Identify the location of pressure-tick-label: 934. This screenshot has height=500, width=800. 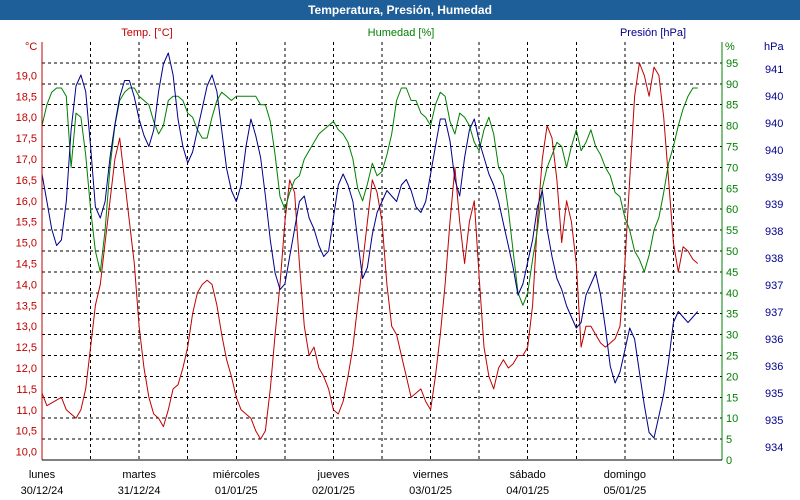
(774, 448).